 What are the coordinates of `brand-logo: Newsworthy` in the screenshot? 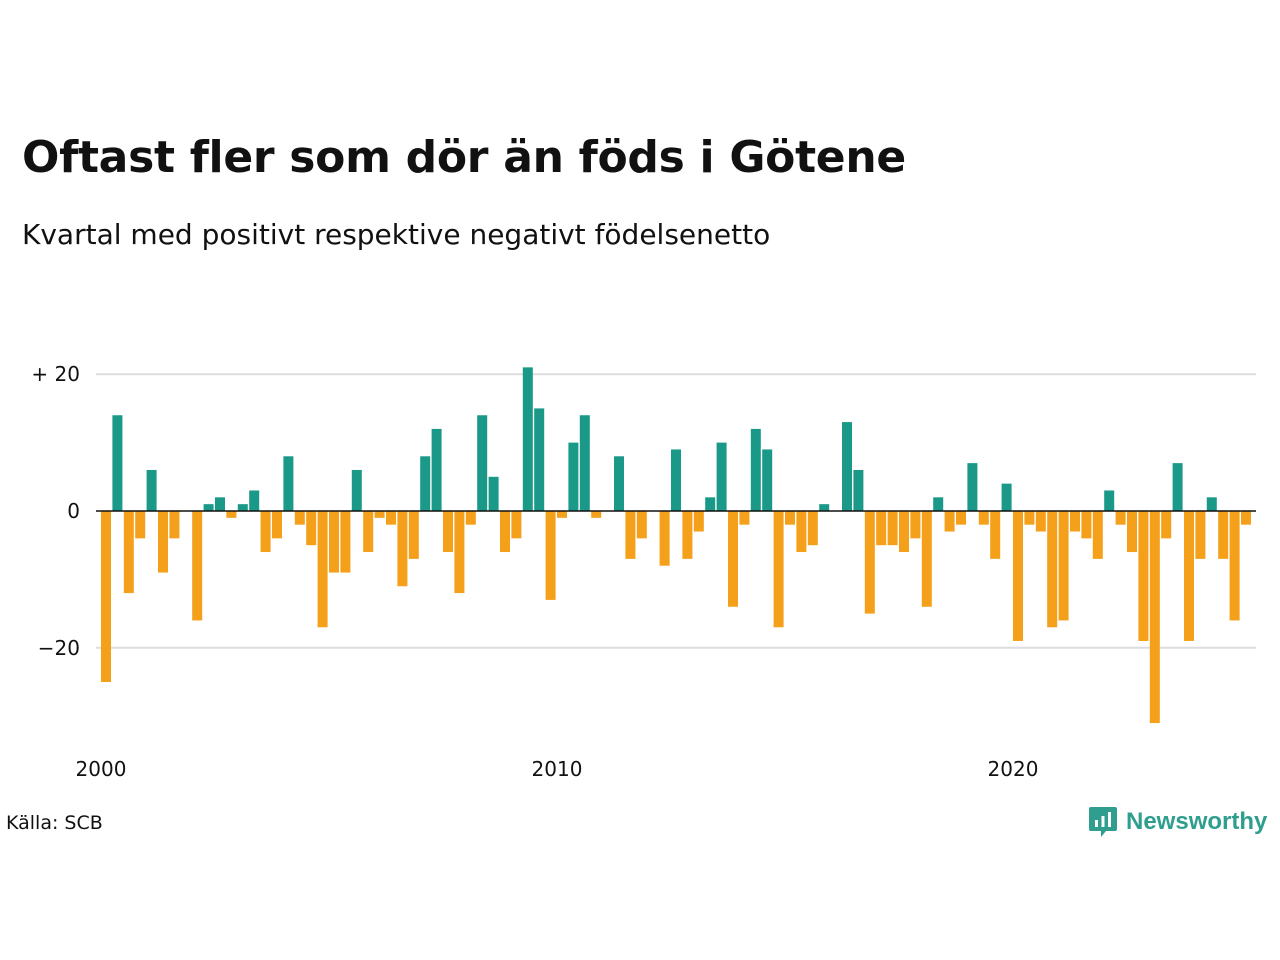 It's located at (1177, 822).